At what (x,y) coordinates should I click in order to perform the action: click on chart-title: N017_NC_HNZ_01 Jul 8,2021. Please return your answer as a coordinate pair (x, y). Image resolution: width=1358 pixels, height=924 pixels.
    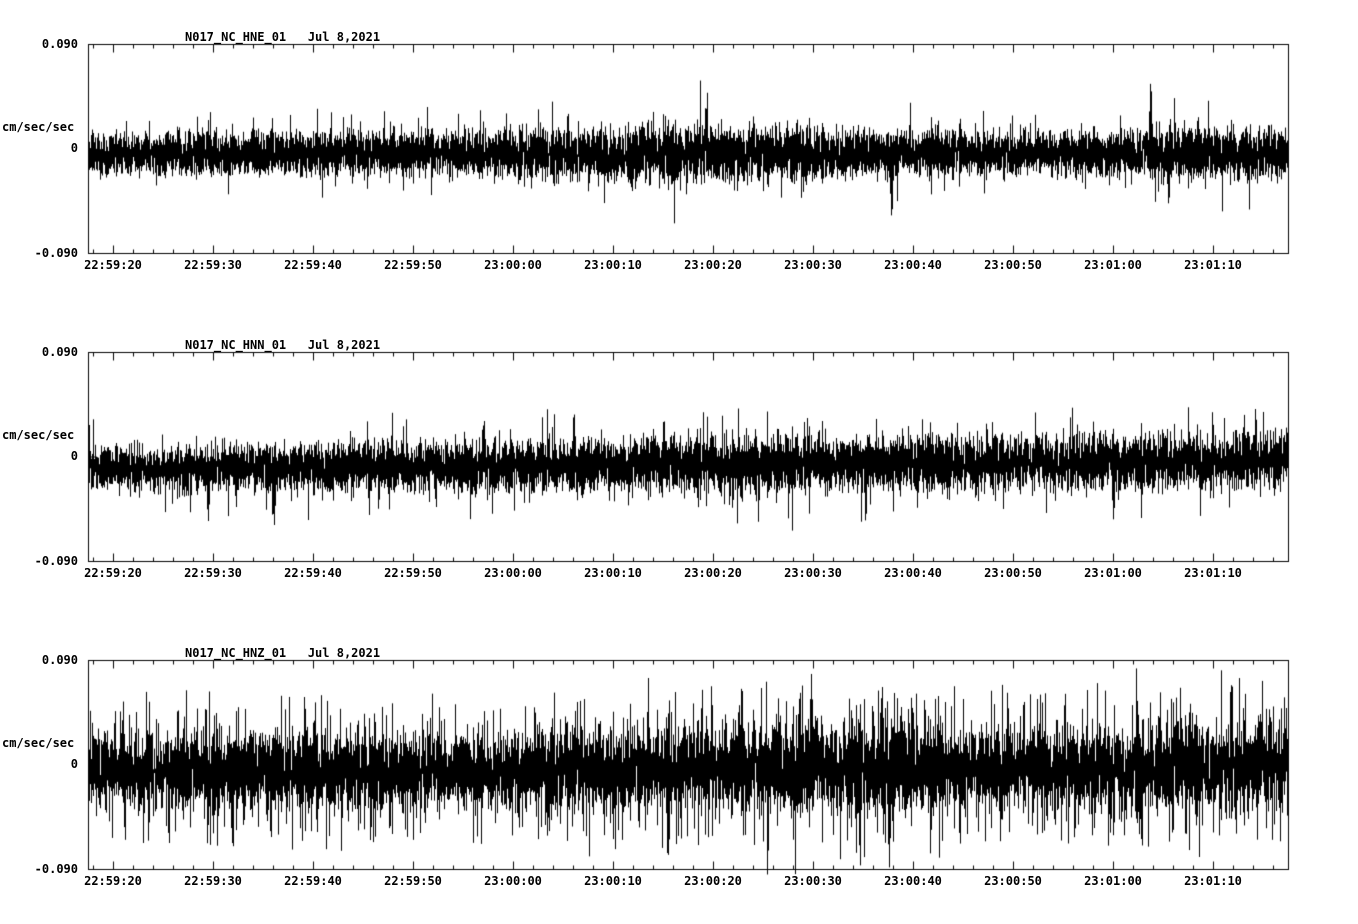
    Looking at the image, I should click on (283, 653).